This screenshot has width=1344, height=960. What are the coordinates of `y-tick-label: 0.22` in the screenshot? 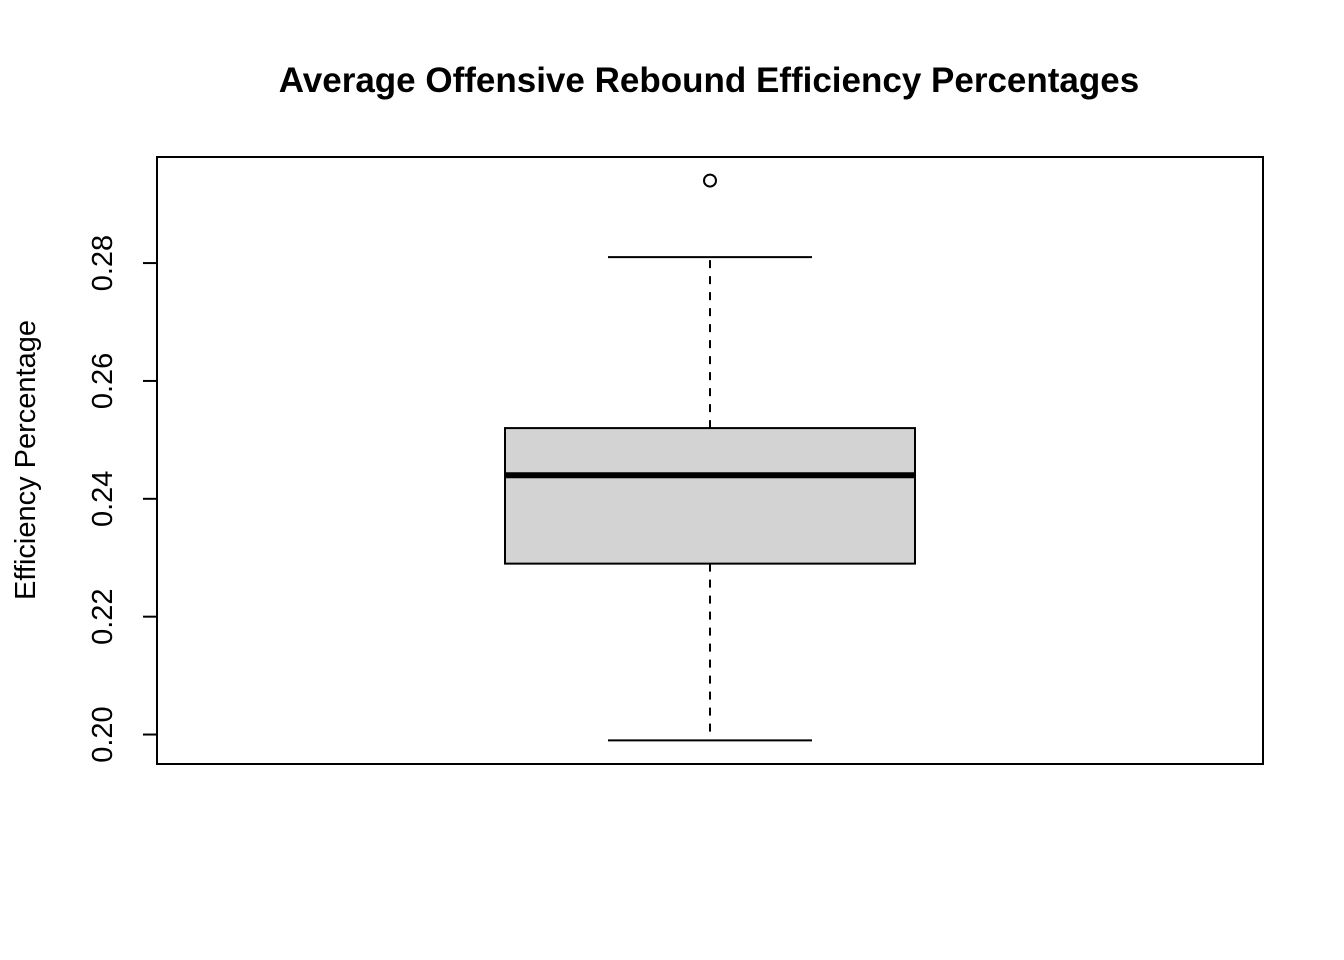 It's located at (103, 616).